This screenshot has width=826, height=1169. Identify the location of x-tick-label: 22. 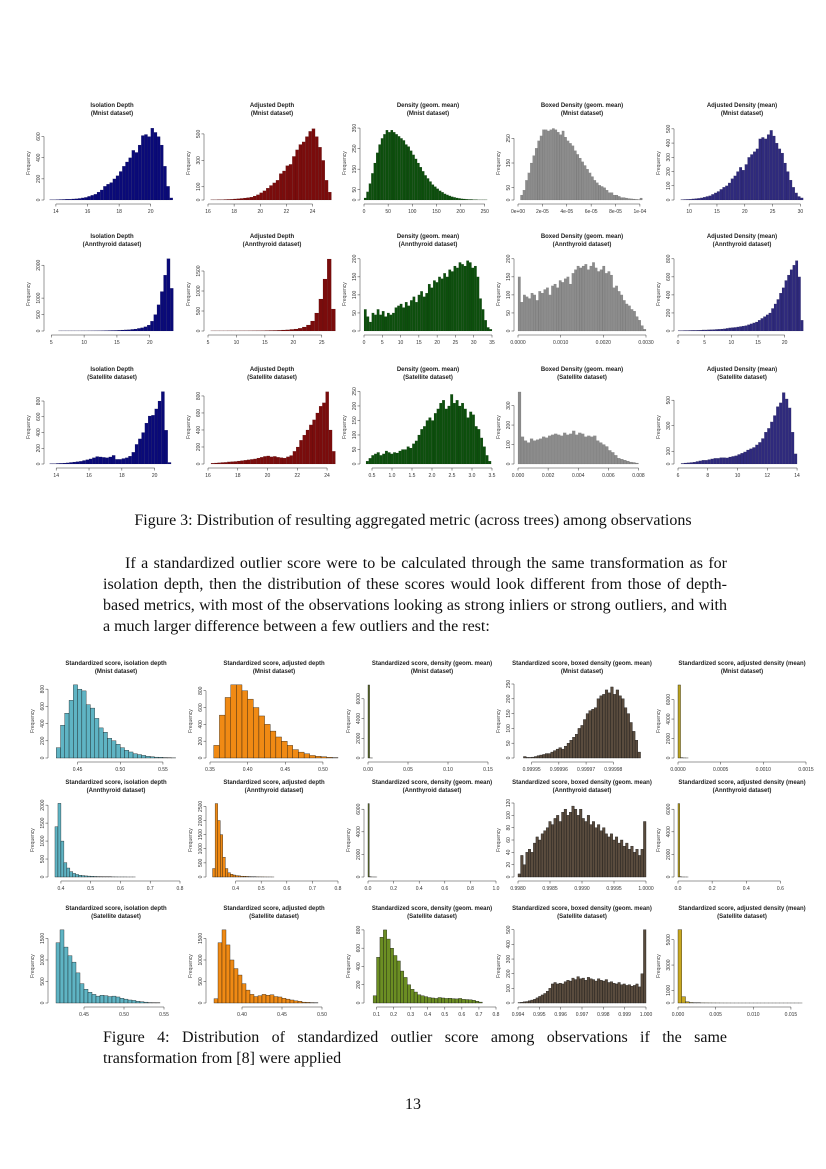
(287, 212).